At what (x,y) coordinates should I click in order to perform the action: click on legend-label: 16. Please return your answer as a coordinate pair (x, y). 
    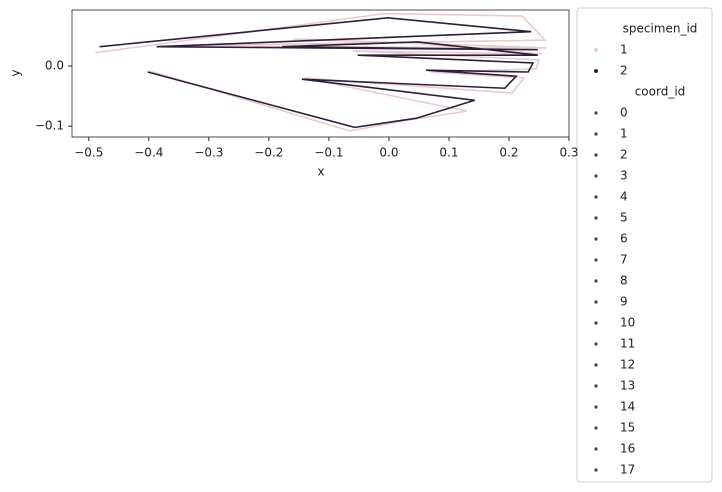
    Looking at the image, I should click on (627, 449).